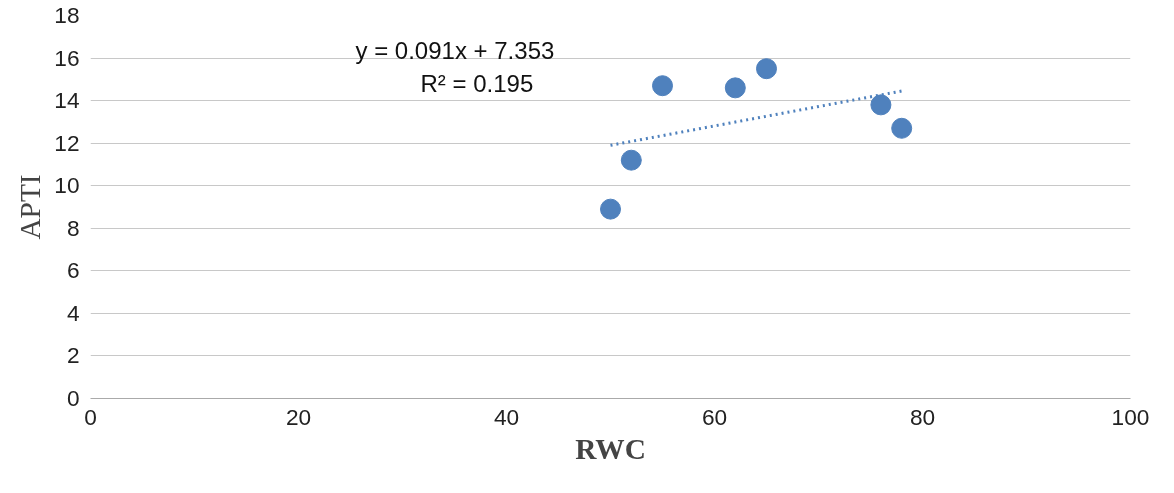 The height and width of the screenshot is (493, 1174). What do you see at coordinates (90, 416) in the screenshot?
I see `x-tick-label: 0` at bounding box center [90, 416].